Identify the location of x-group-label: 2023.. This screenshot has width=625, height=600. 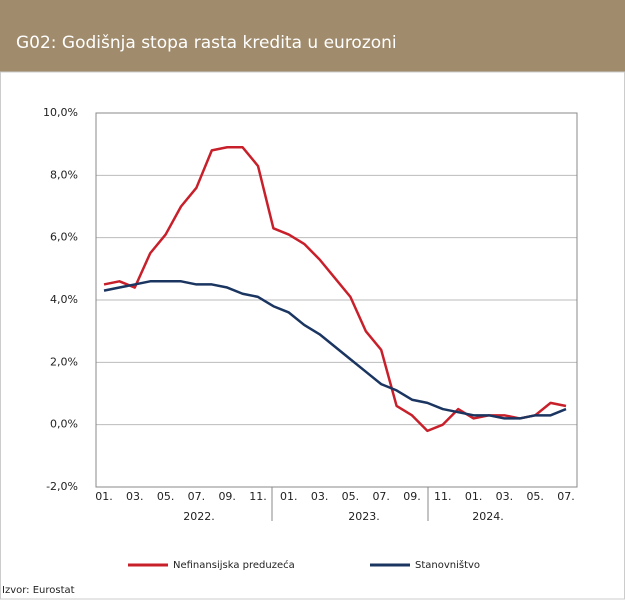
(364, 516).